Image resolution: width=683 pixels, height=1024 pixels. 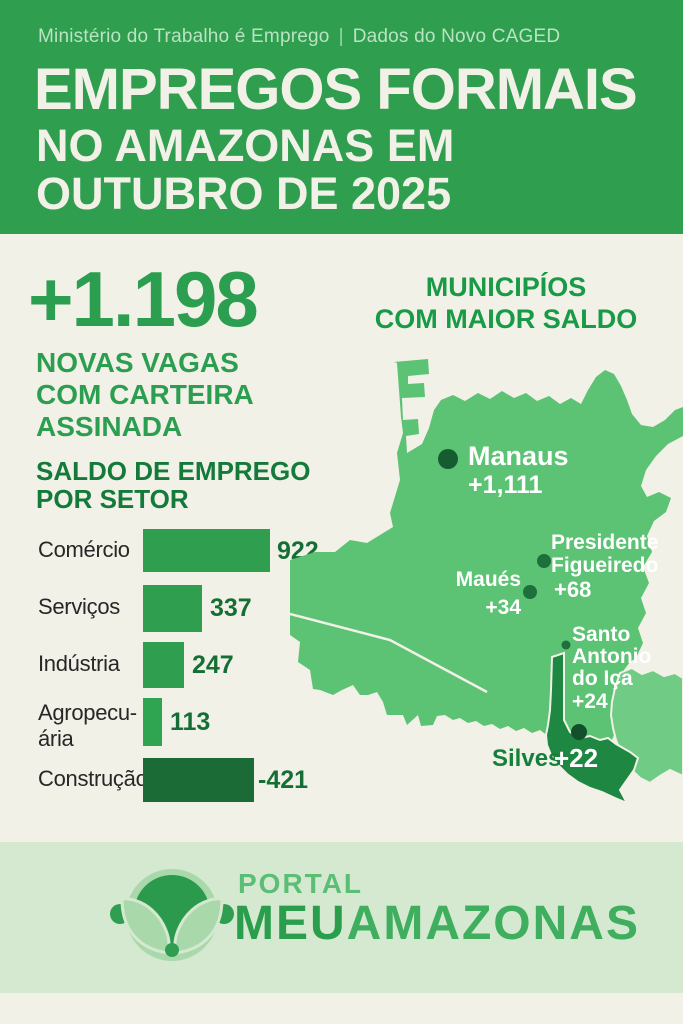 I want to click on map-heading-line: MUNICIPÍOS, so click(x=506, y=287).